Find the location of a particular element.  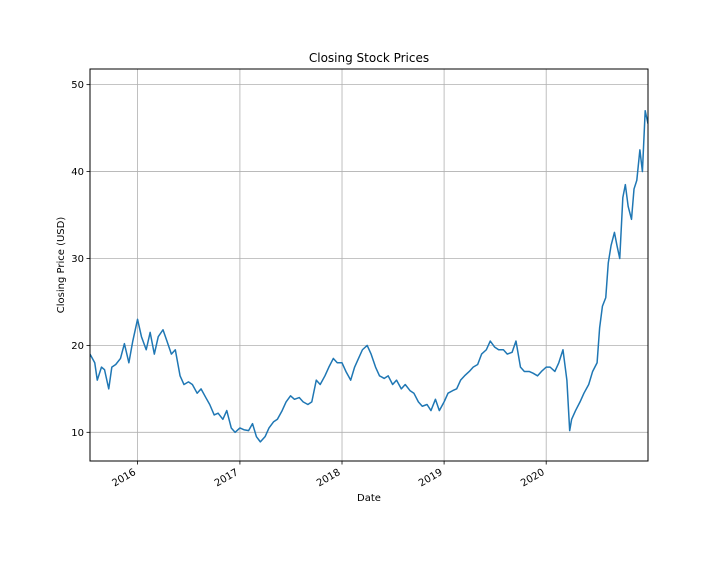

y-tick-label: 50 is located at coordinates (77, 85).